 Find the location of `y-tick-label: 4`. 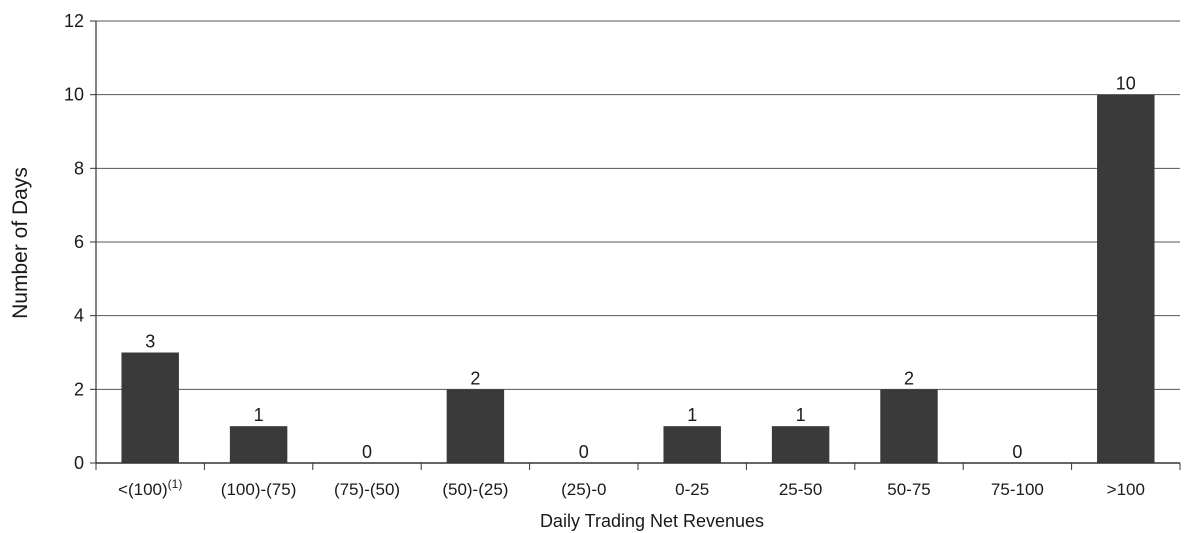

y-tick-label: 4 is located at coordinates (79, 316).